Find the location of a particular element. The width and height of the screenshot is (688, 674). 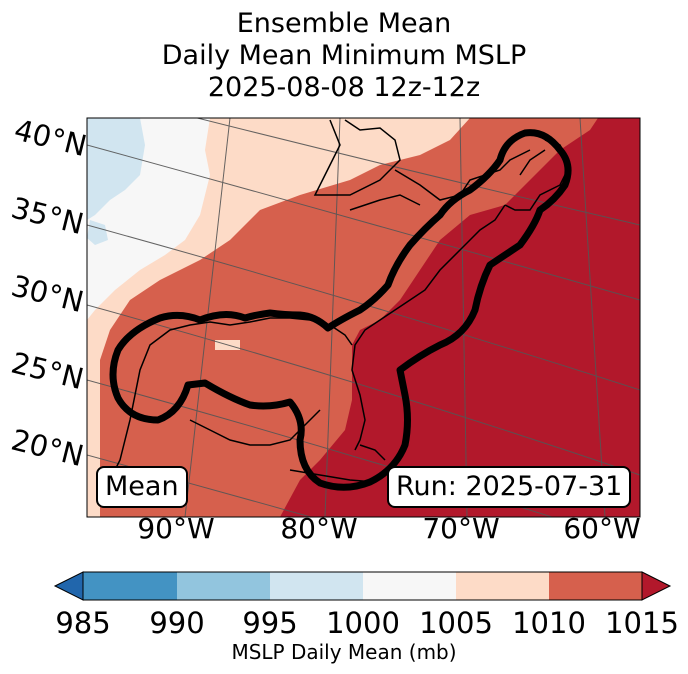

colorbar-label: MSLP Daily Mean (mb) is located at coordinates (344, 652).